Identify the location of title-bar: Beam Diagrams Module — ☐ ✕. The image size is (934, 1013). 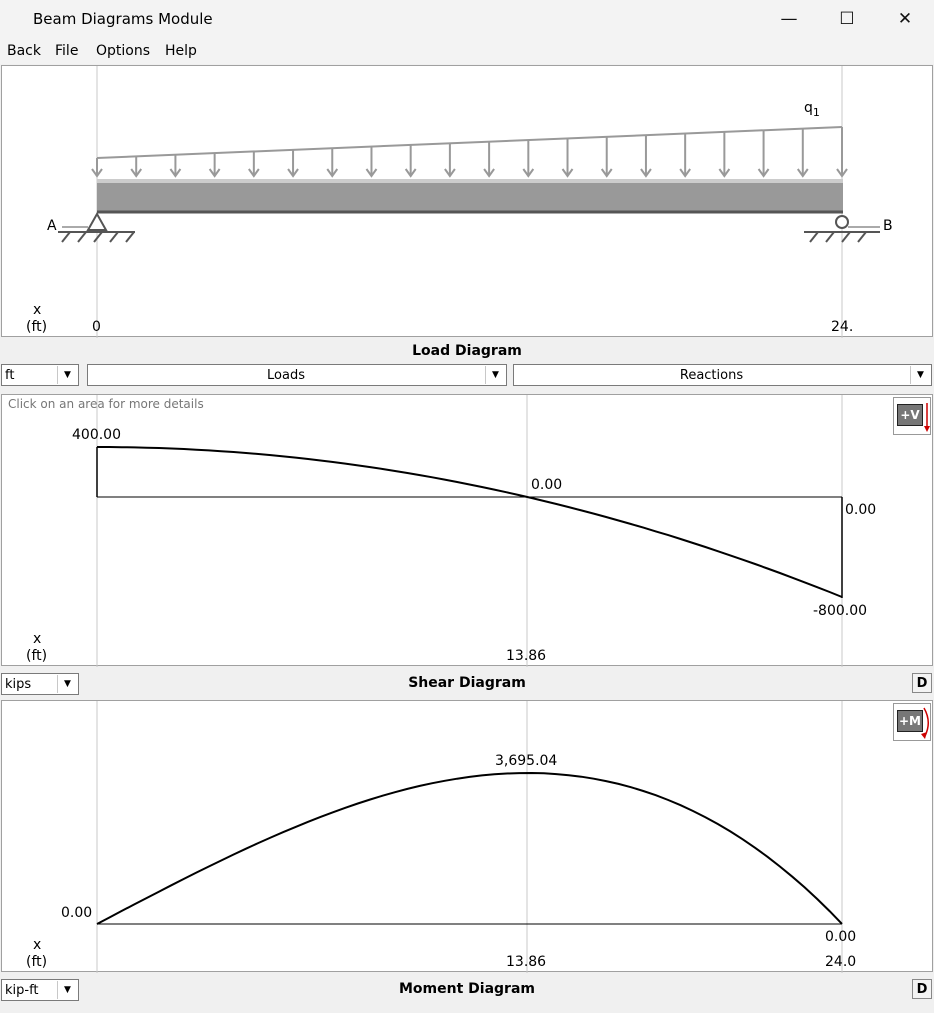
(467, 19).